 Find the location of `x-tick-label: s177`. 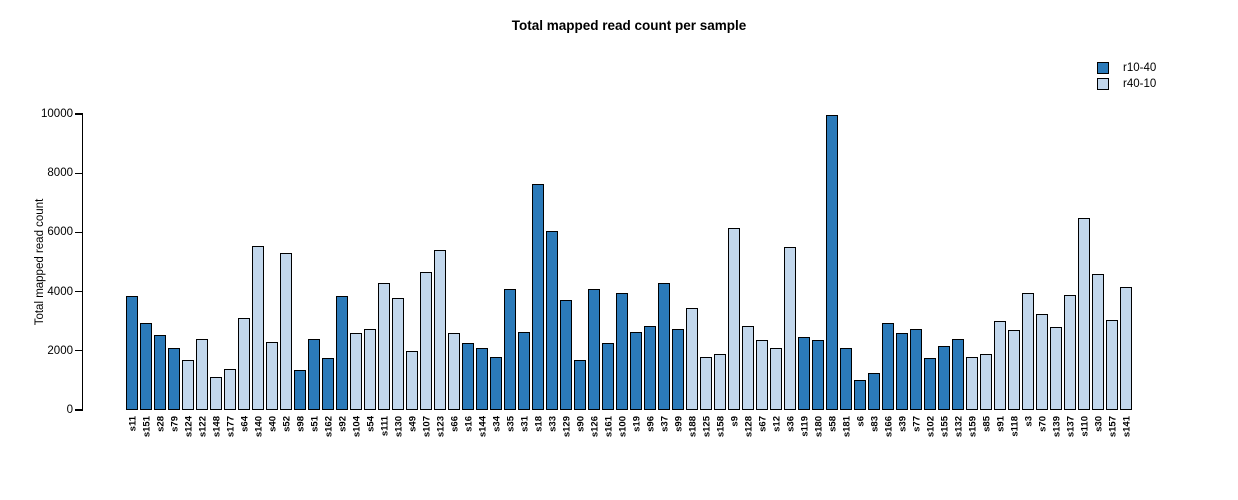

x-tick-label: s177 is located at coordinates (231, 427).